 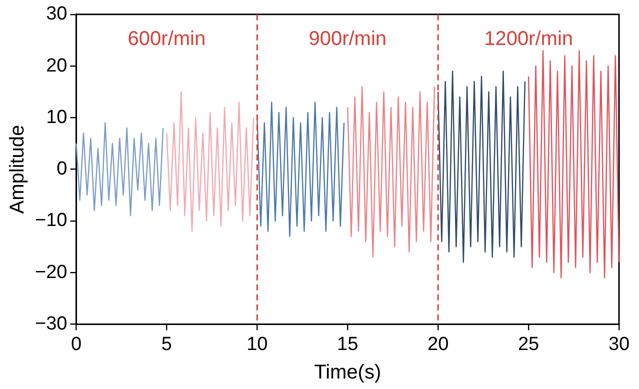 I want to click on annotation: 1200r/min, so click(x=529, y=39).